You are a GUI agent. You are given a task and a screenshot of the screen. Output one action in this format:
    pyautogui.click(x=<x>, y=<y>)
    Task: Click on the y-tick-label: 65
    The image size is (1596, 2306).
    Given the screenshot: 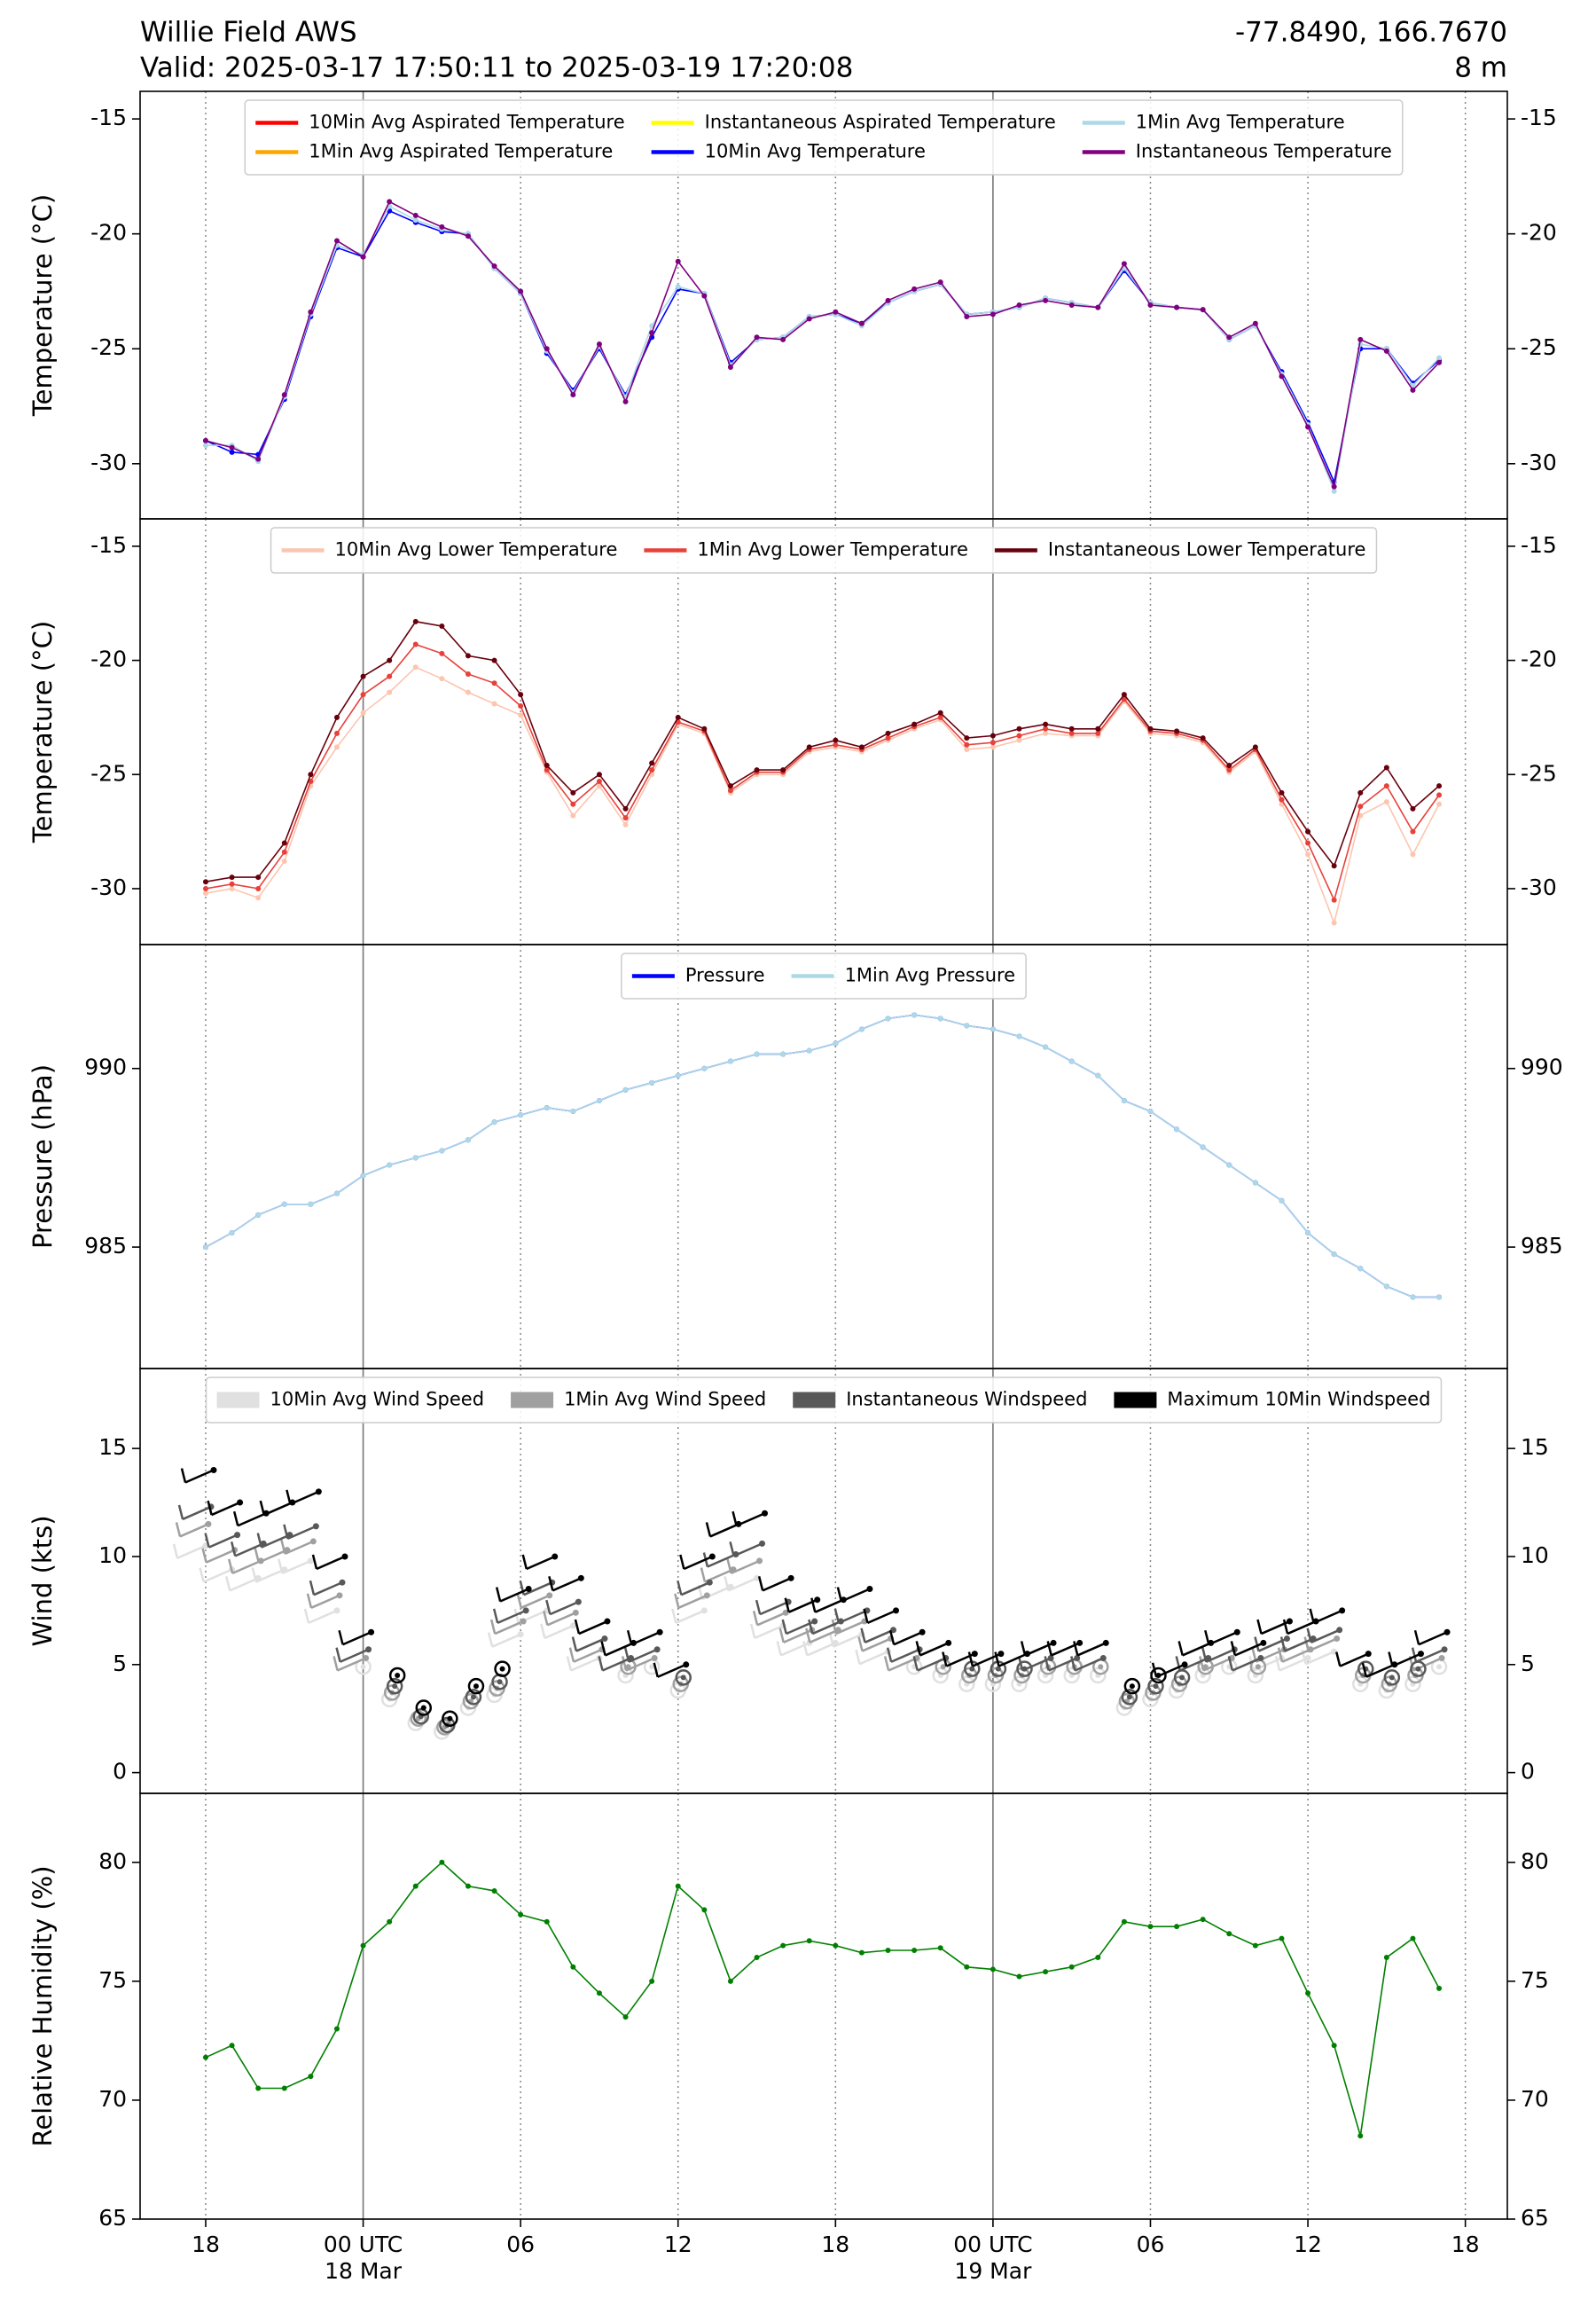 What is the action you would take?
    pyautogui.click(x=113, y=2218)
    